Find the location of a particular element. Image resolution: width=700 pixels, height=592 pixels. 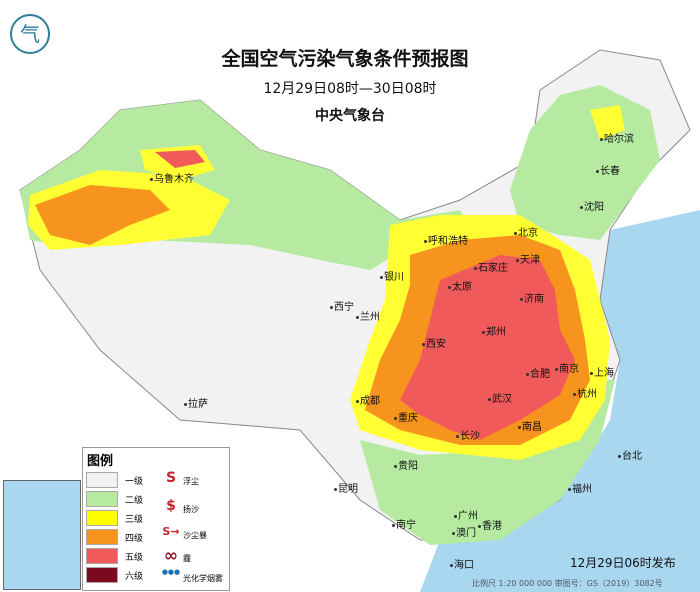

city-label: 合肥 is located at coordinates (538, 372).